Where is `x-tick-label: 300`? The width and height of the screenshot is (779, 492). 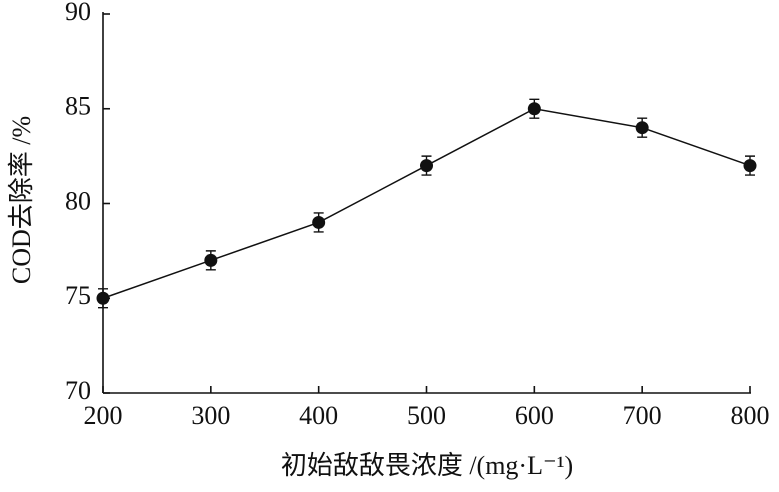 x-tick-label: 300 is located at coordinates (210, 415).